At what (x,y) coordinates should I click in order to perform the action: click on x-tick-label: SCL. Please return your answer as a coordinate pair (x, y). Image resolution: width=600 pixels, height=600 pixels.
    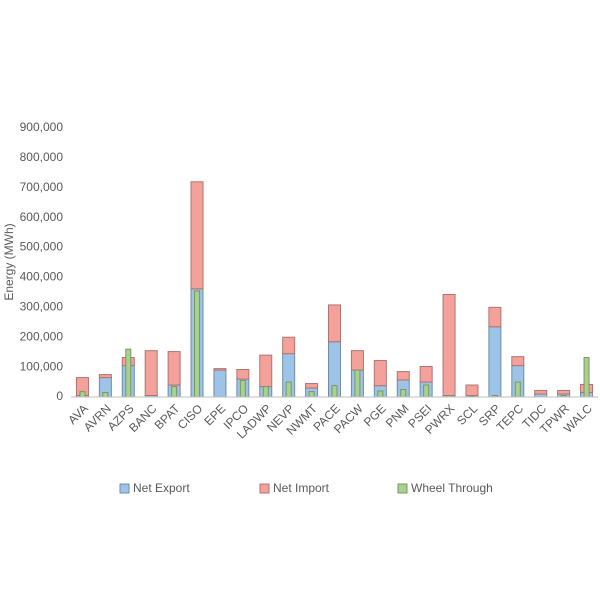
    Looking at the image, I should click on (467, 414).